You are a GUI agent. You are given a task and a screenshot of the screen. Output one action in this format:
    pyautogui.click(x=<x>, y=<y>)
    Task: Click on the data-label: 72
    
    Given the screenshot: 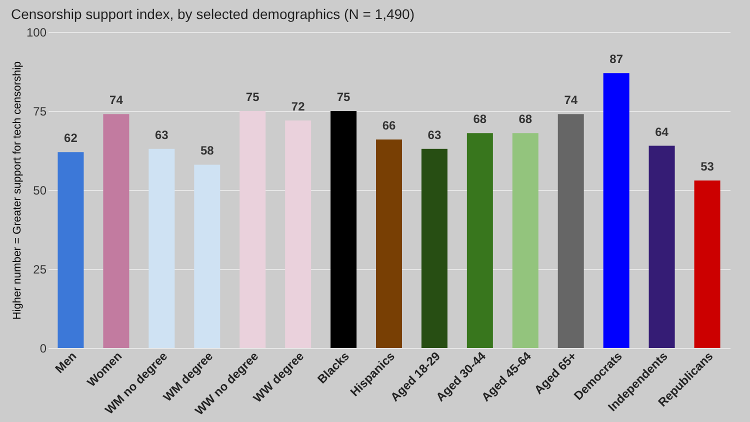 What is the action you would take?
    pyautogui.click(x=298, y=106)
    